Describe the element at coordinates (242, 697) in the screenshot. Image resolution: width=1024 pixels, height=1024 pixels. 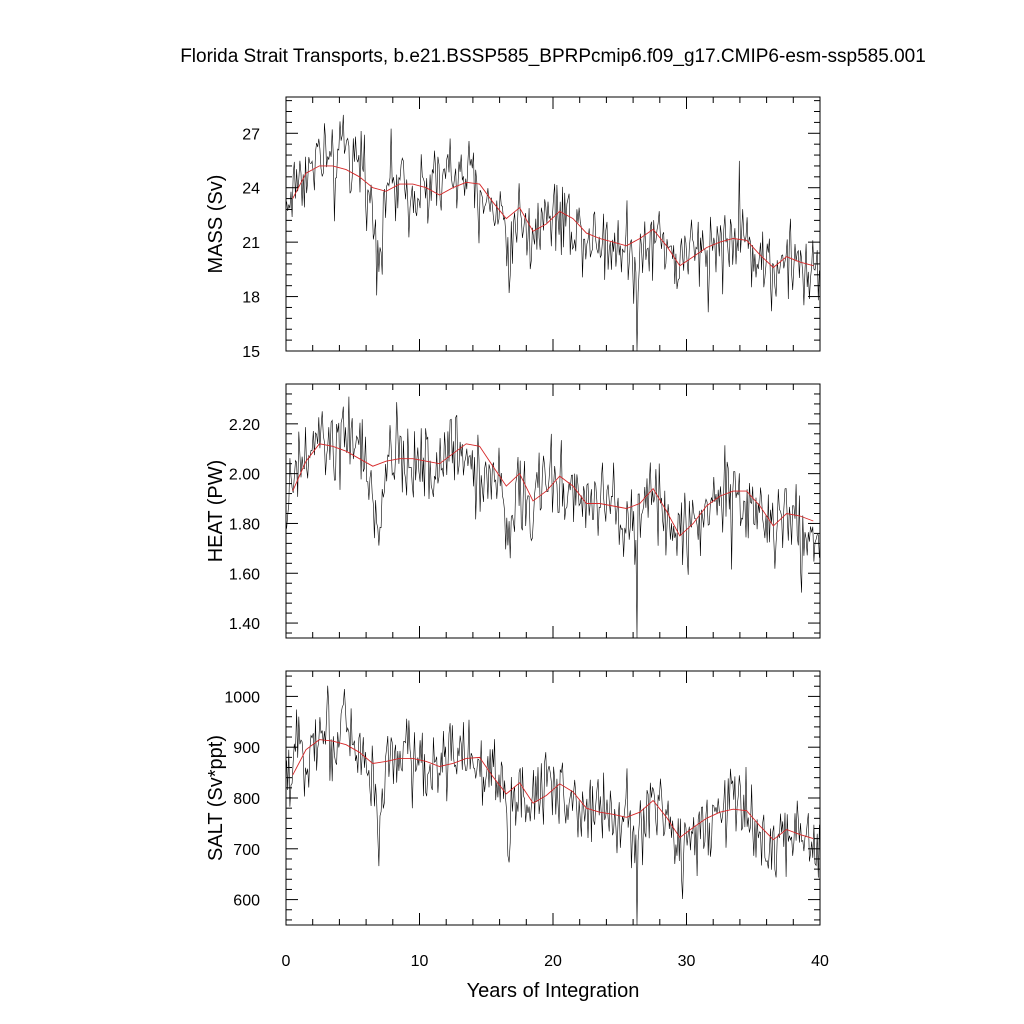
I see `y-tick-label: 1000` at that location.